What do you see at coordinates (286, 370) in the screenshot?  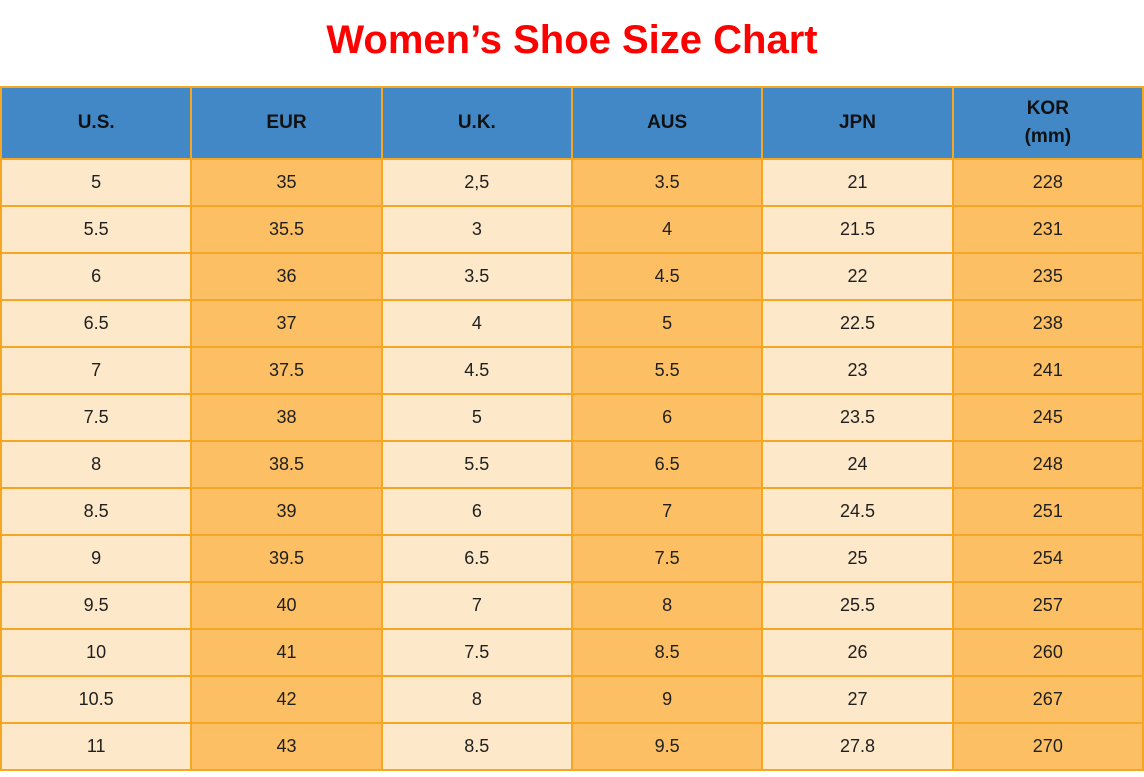 I see `table-cell: 37.5` at bounding box center [286, 370].